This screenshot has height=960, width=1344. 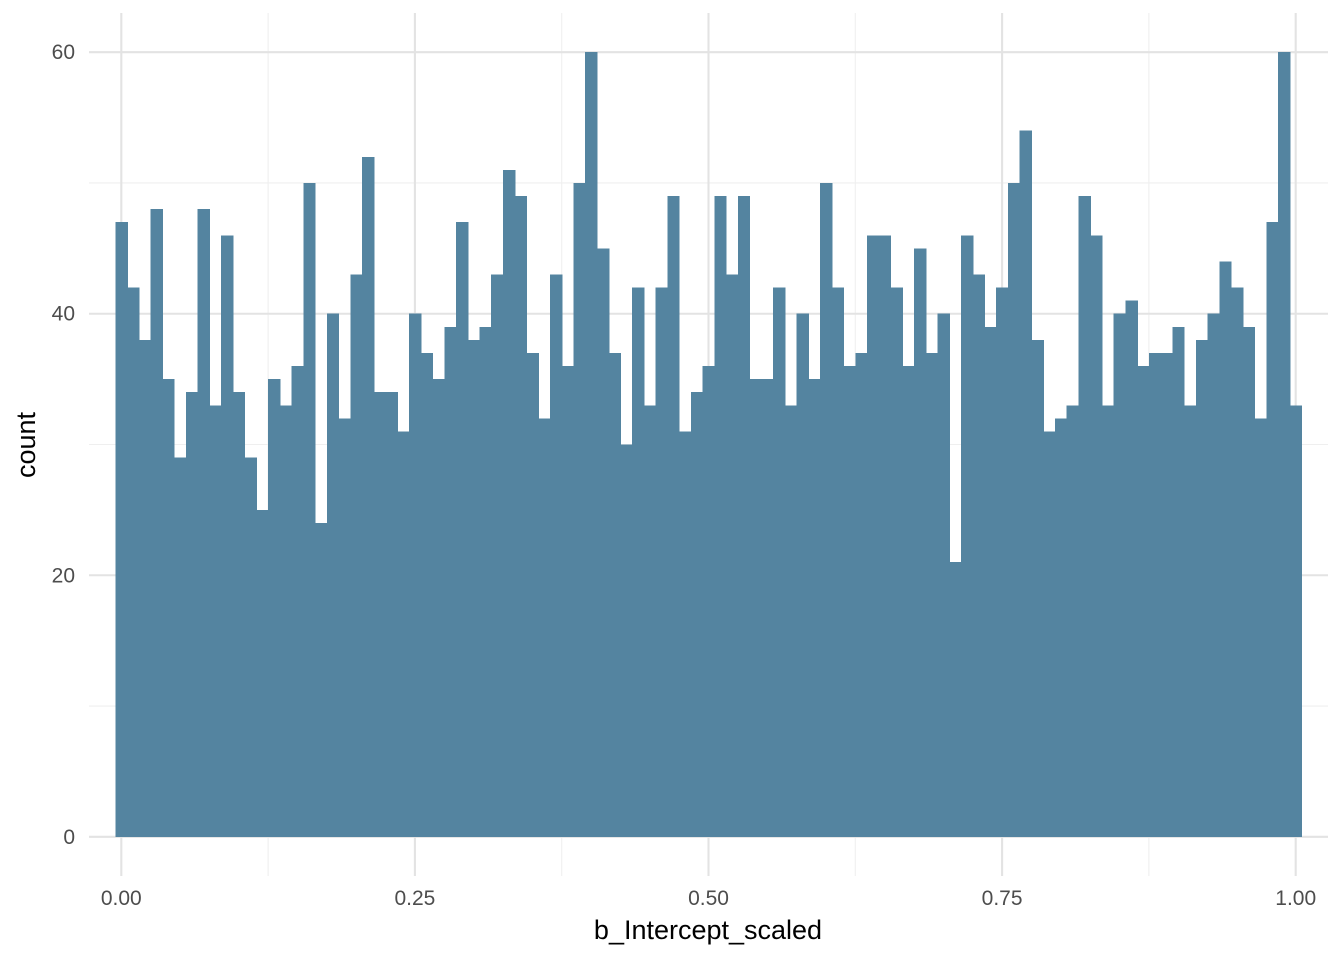 I want to click on x-tick-label: 0.25, so click(x=414, y=898).